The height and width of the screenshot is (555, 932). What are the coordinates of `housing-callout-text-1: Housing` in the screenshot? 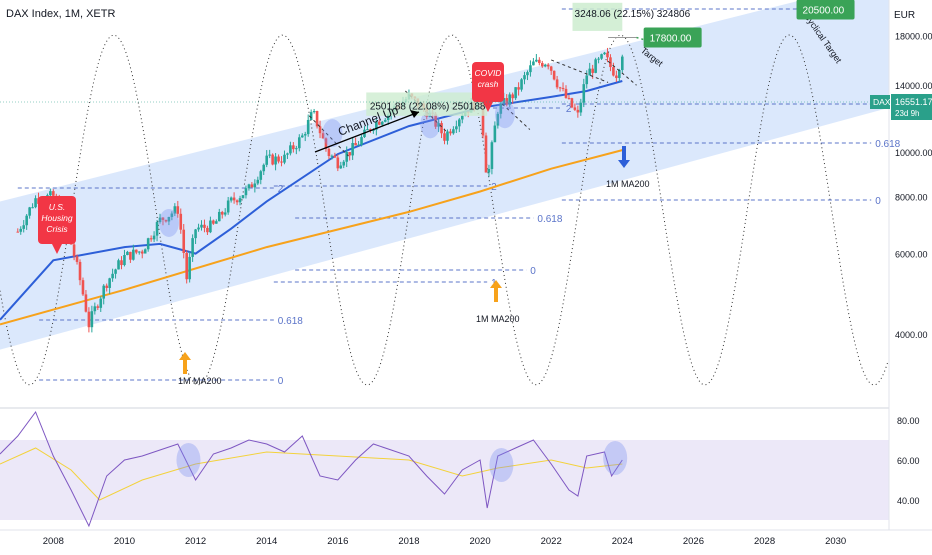 It's located at (56, 218).